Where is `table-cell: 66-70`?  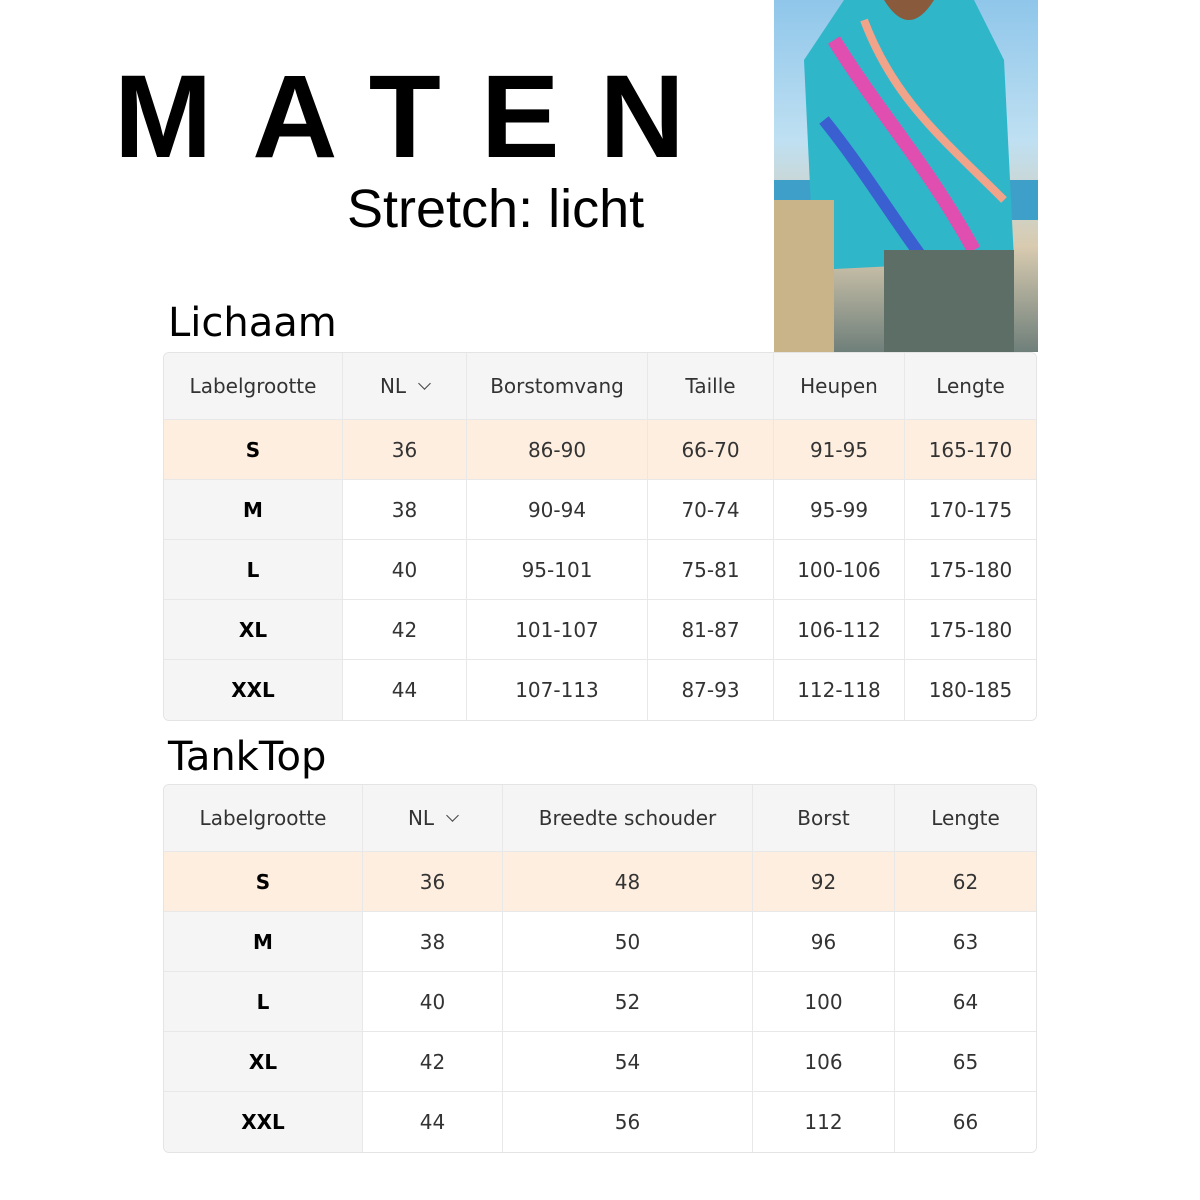
table-cell: 66-70 is located at coordinates (711, 450).